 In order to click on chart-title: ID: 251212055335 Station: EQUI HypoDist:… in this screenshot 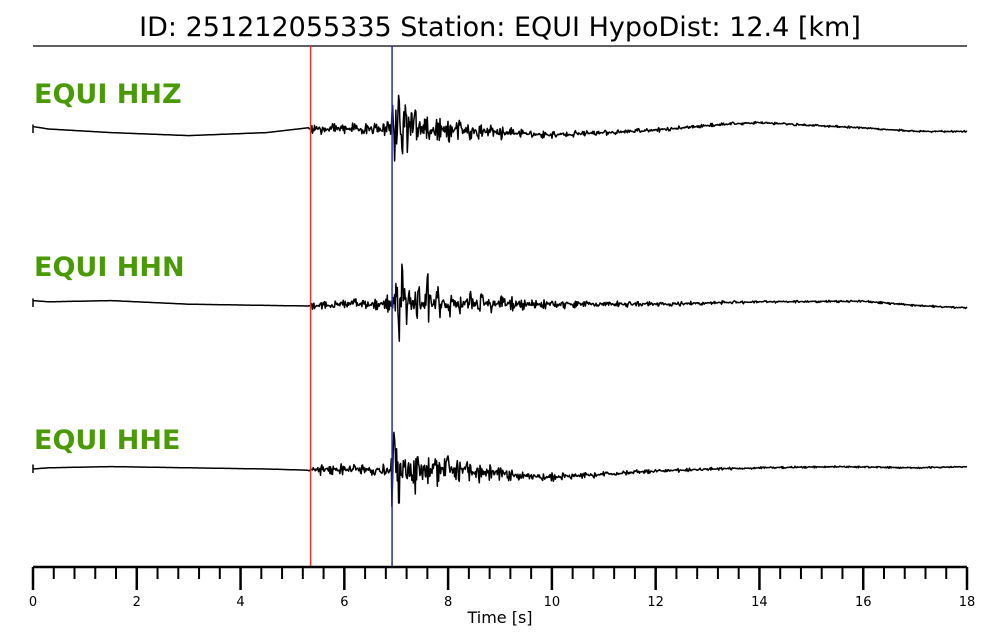, I will do `click(500, 27)`.